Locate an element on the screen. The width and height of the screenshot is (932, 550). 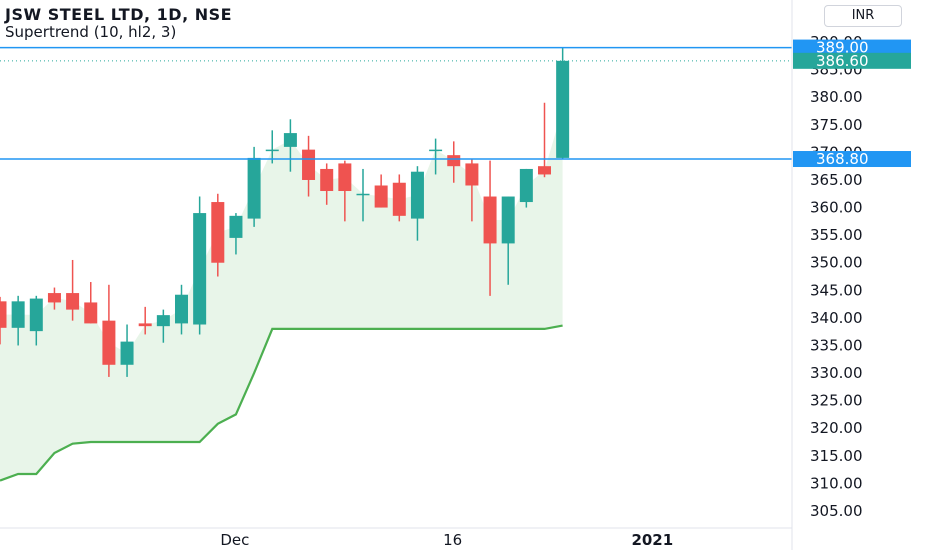
time-tick-label: 16 is located at coordinates (452, 540).